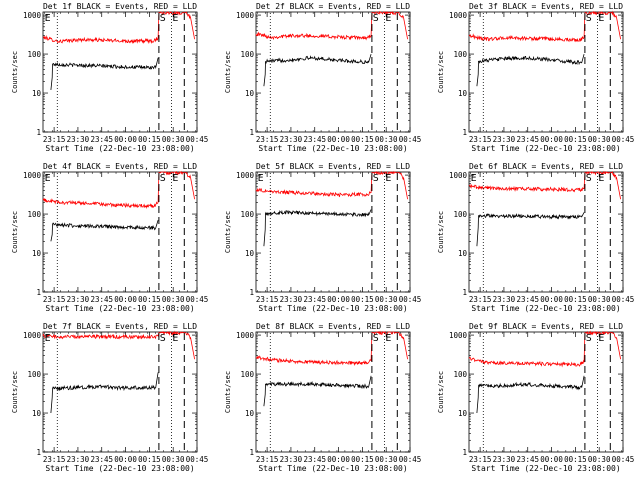  I want to click on panel-title: Det 8f BLACK = Events, RED = LLD, so click(333, 326).